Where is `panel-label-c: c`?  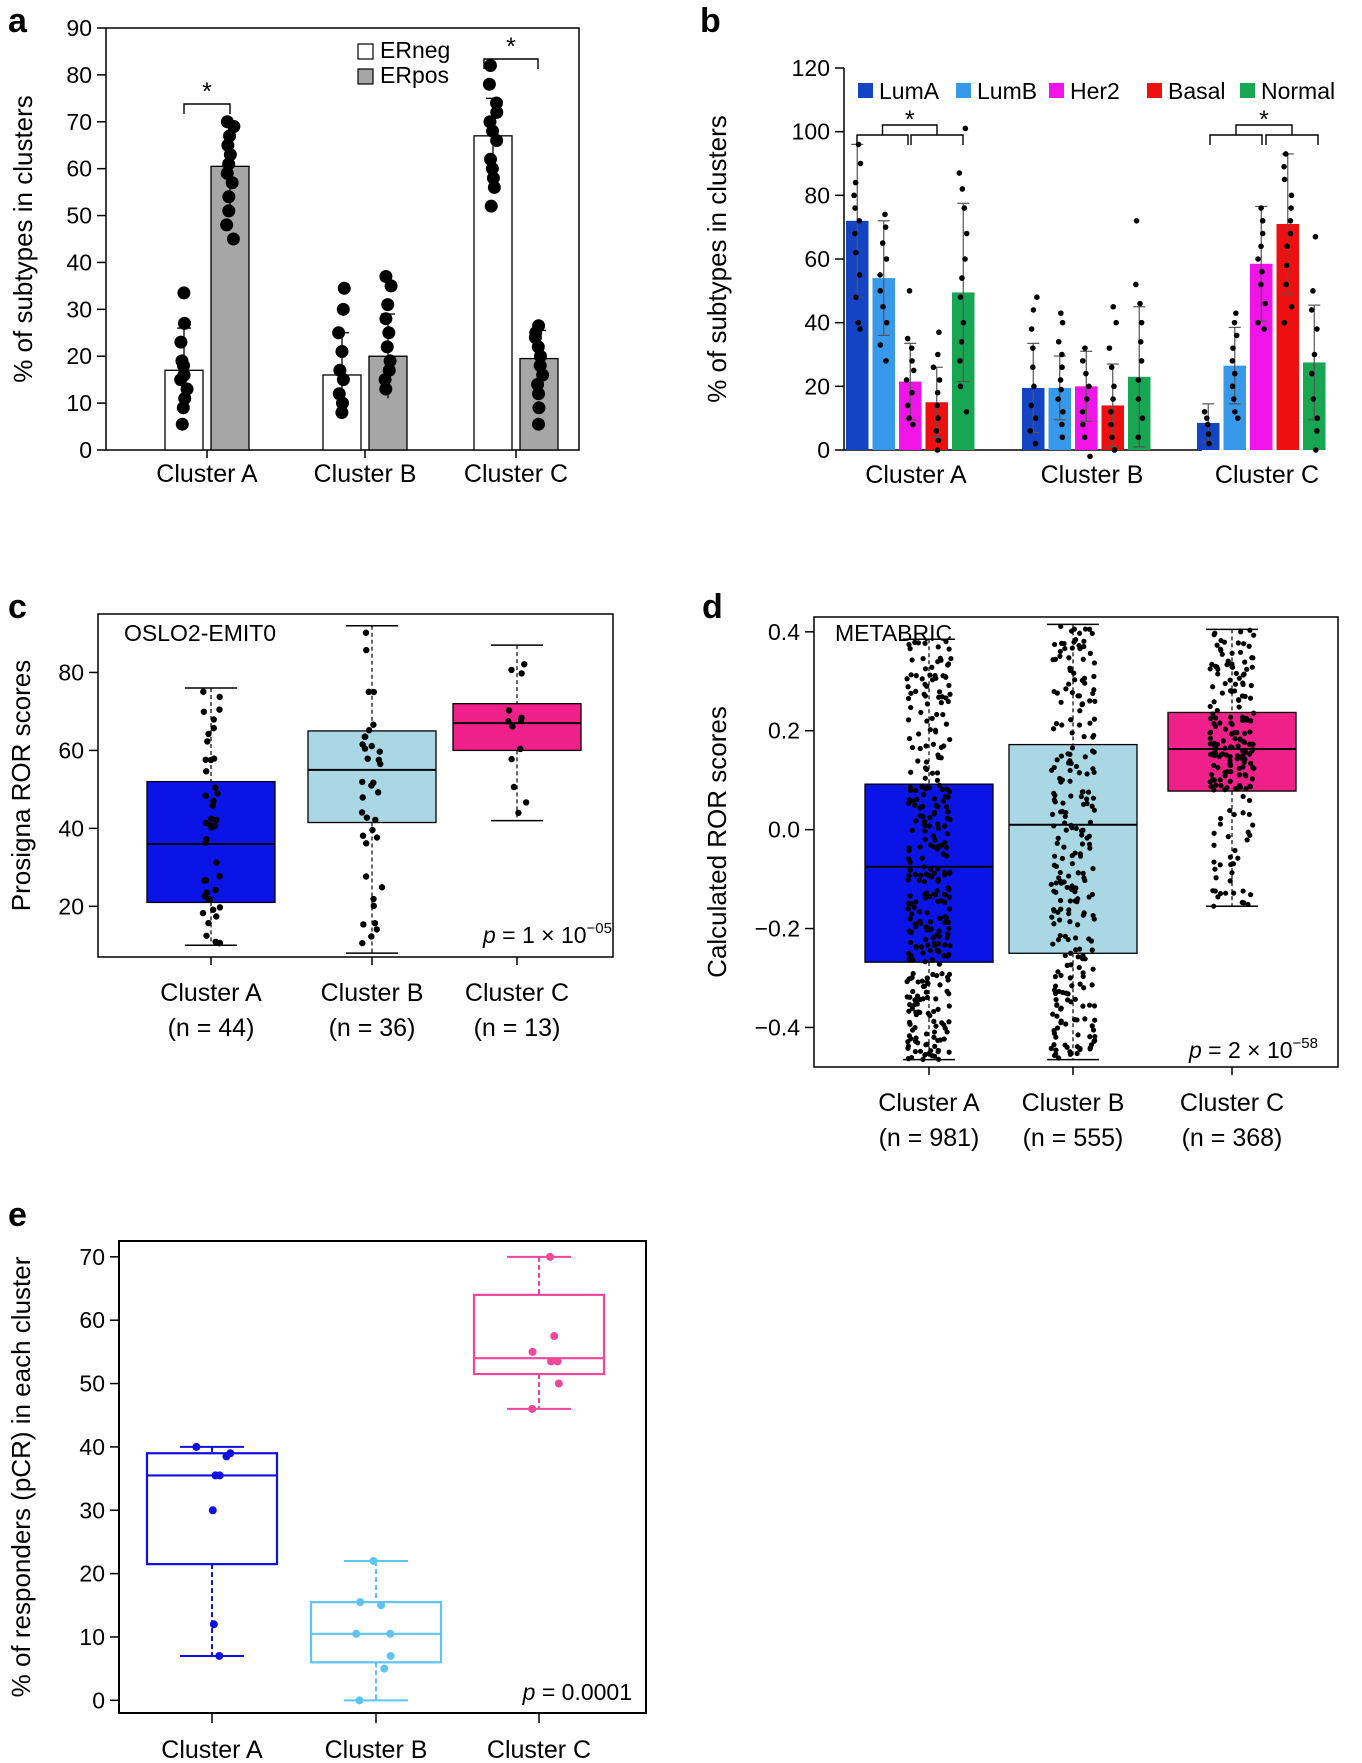 panel-label-c: c is located at coordinates (17, 607).